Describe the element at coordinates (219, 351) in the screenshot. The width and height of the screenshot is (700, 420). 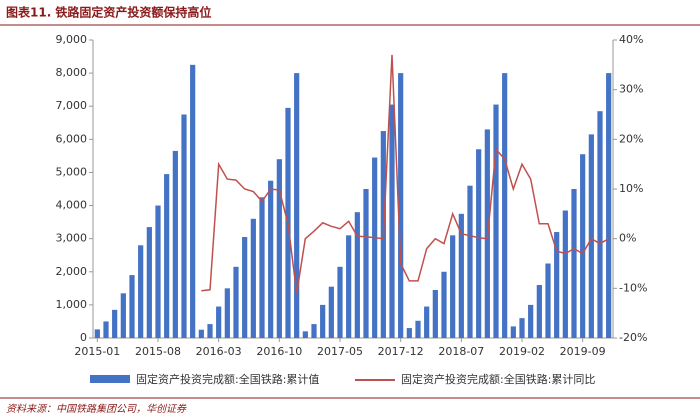
I see `x-tick-label: 2016-03` at that location.